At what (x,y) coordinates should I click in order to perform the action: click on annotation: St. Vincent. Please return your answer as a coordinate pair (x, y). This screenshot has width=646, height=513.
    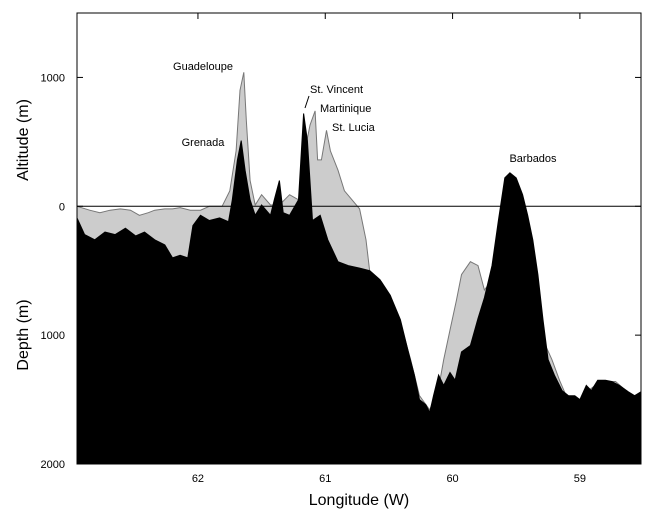
    Looking at the image, I should click on (336, 90).